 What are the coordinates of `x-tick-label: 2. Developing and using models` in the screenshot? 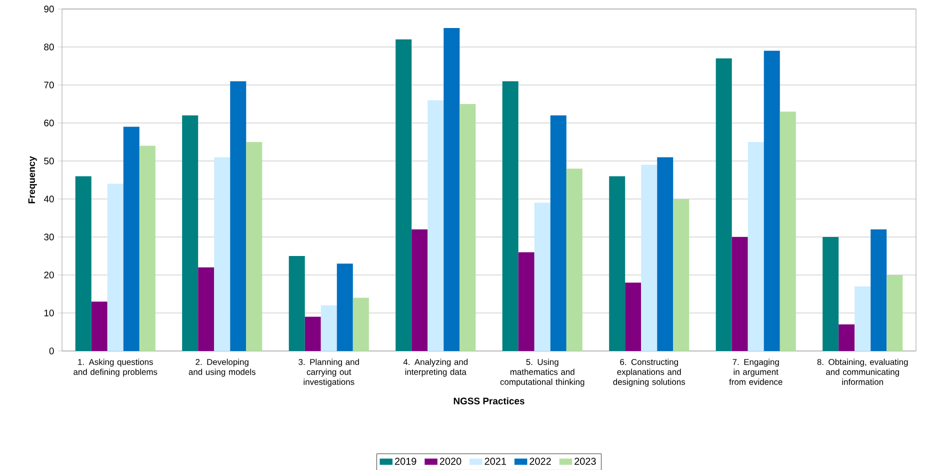 It's located at (222, 367).